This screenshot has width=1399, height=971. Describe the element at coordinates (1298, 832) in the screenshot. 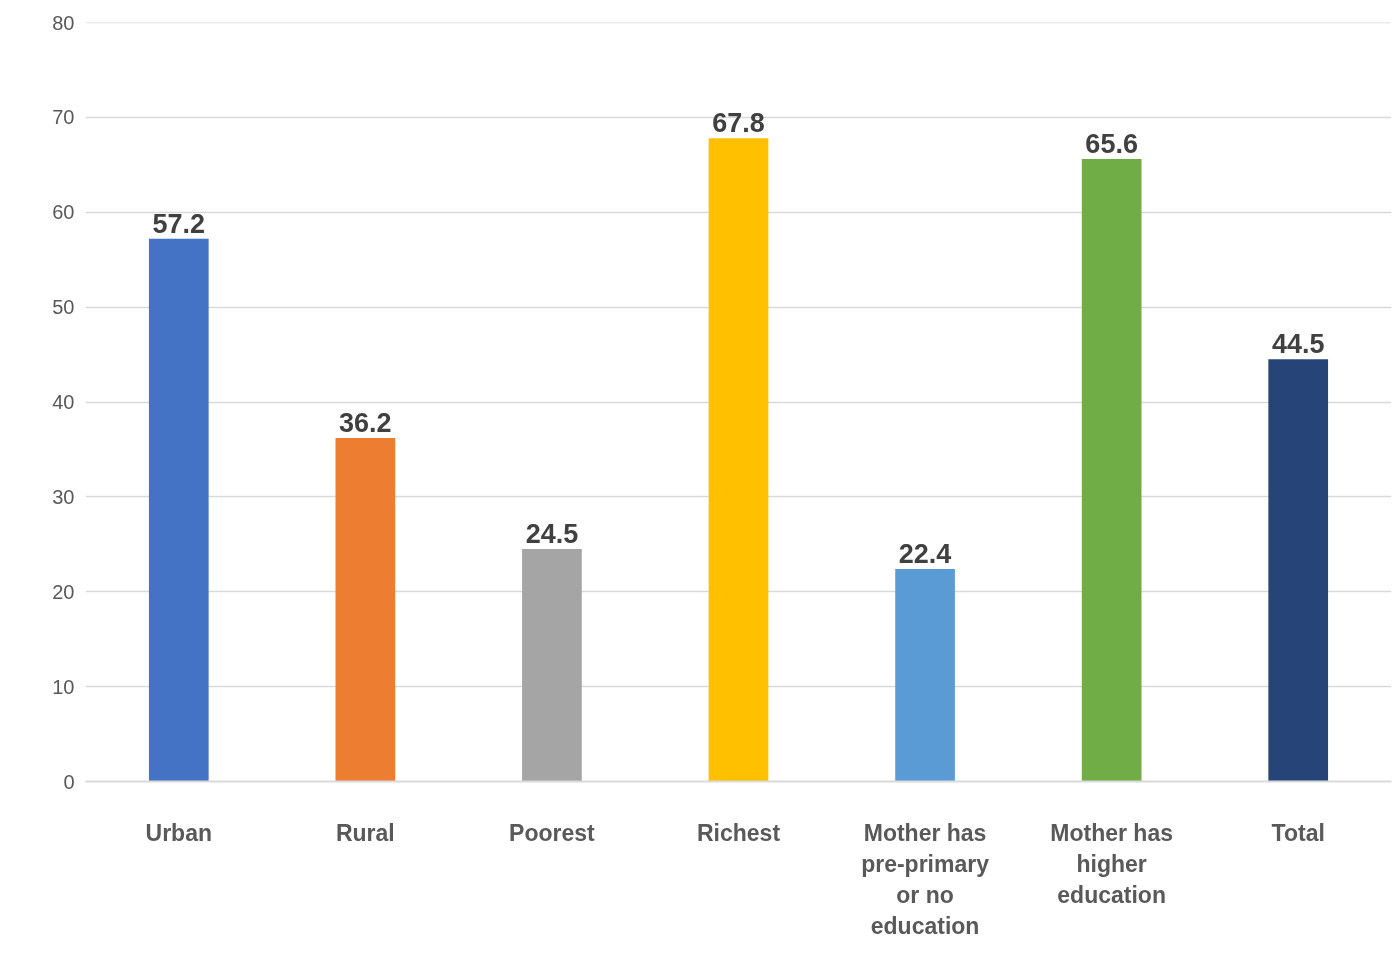

I see `x-tick-label: Total` at that location.